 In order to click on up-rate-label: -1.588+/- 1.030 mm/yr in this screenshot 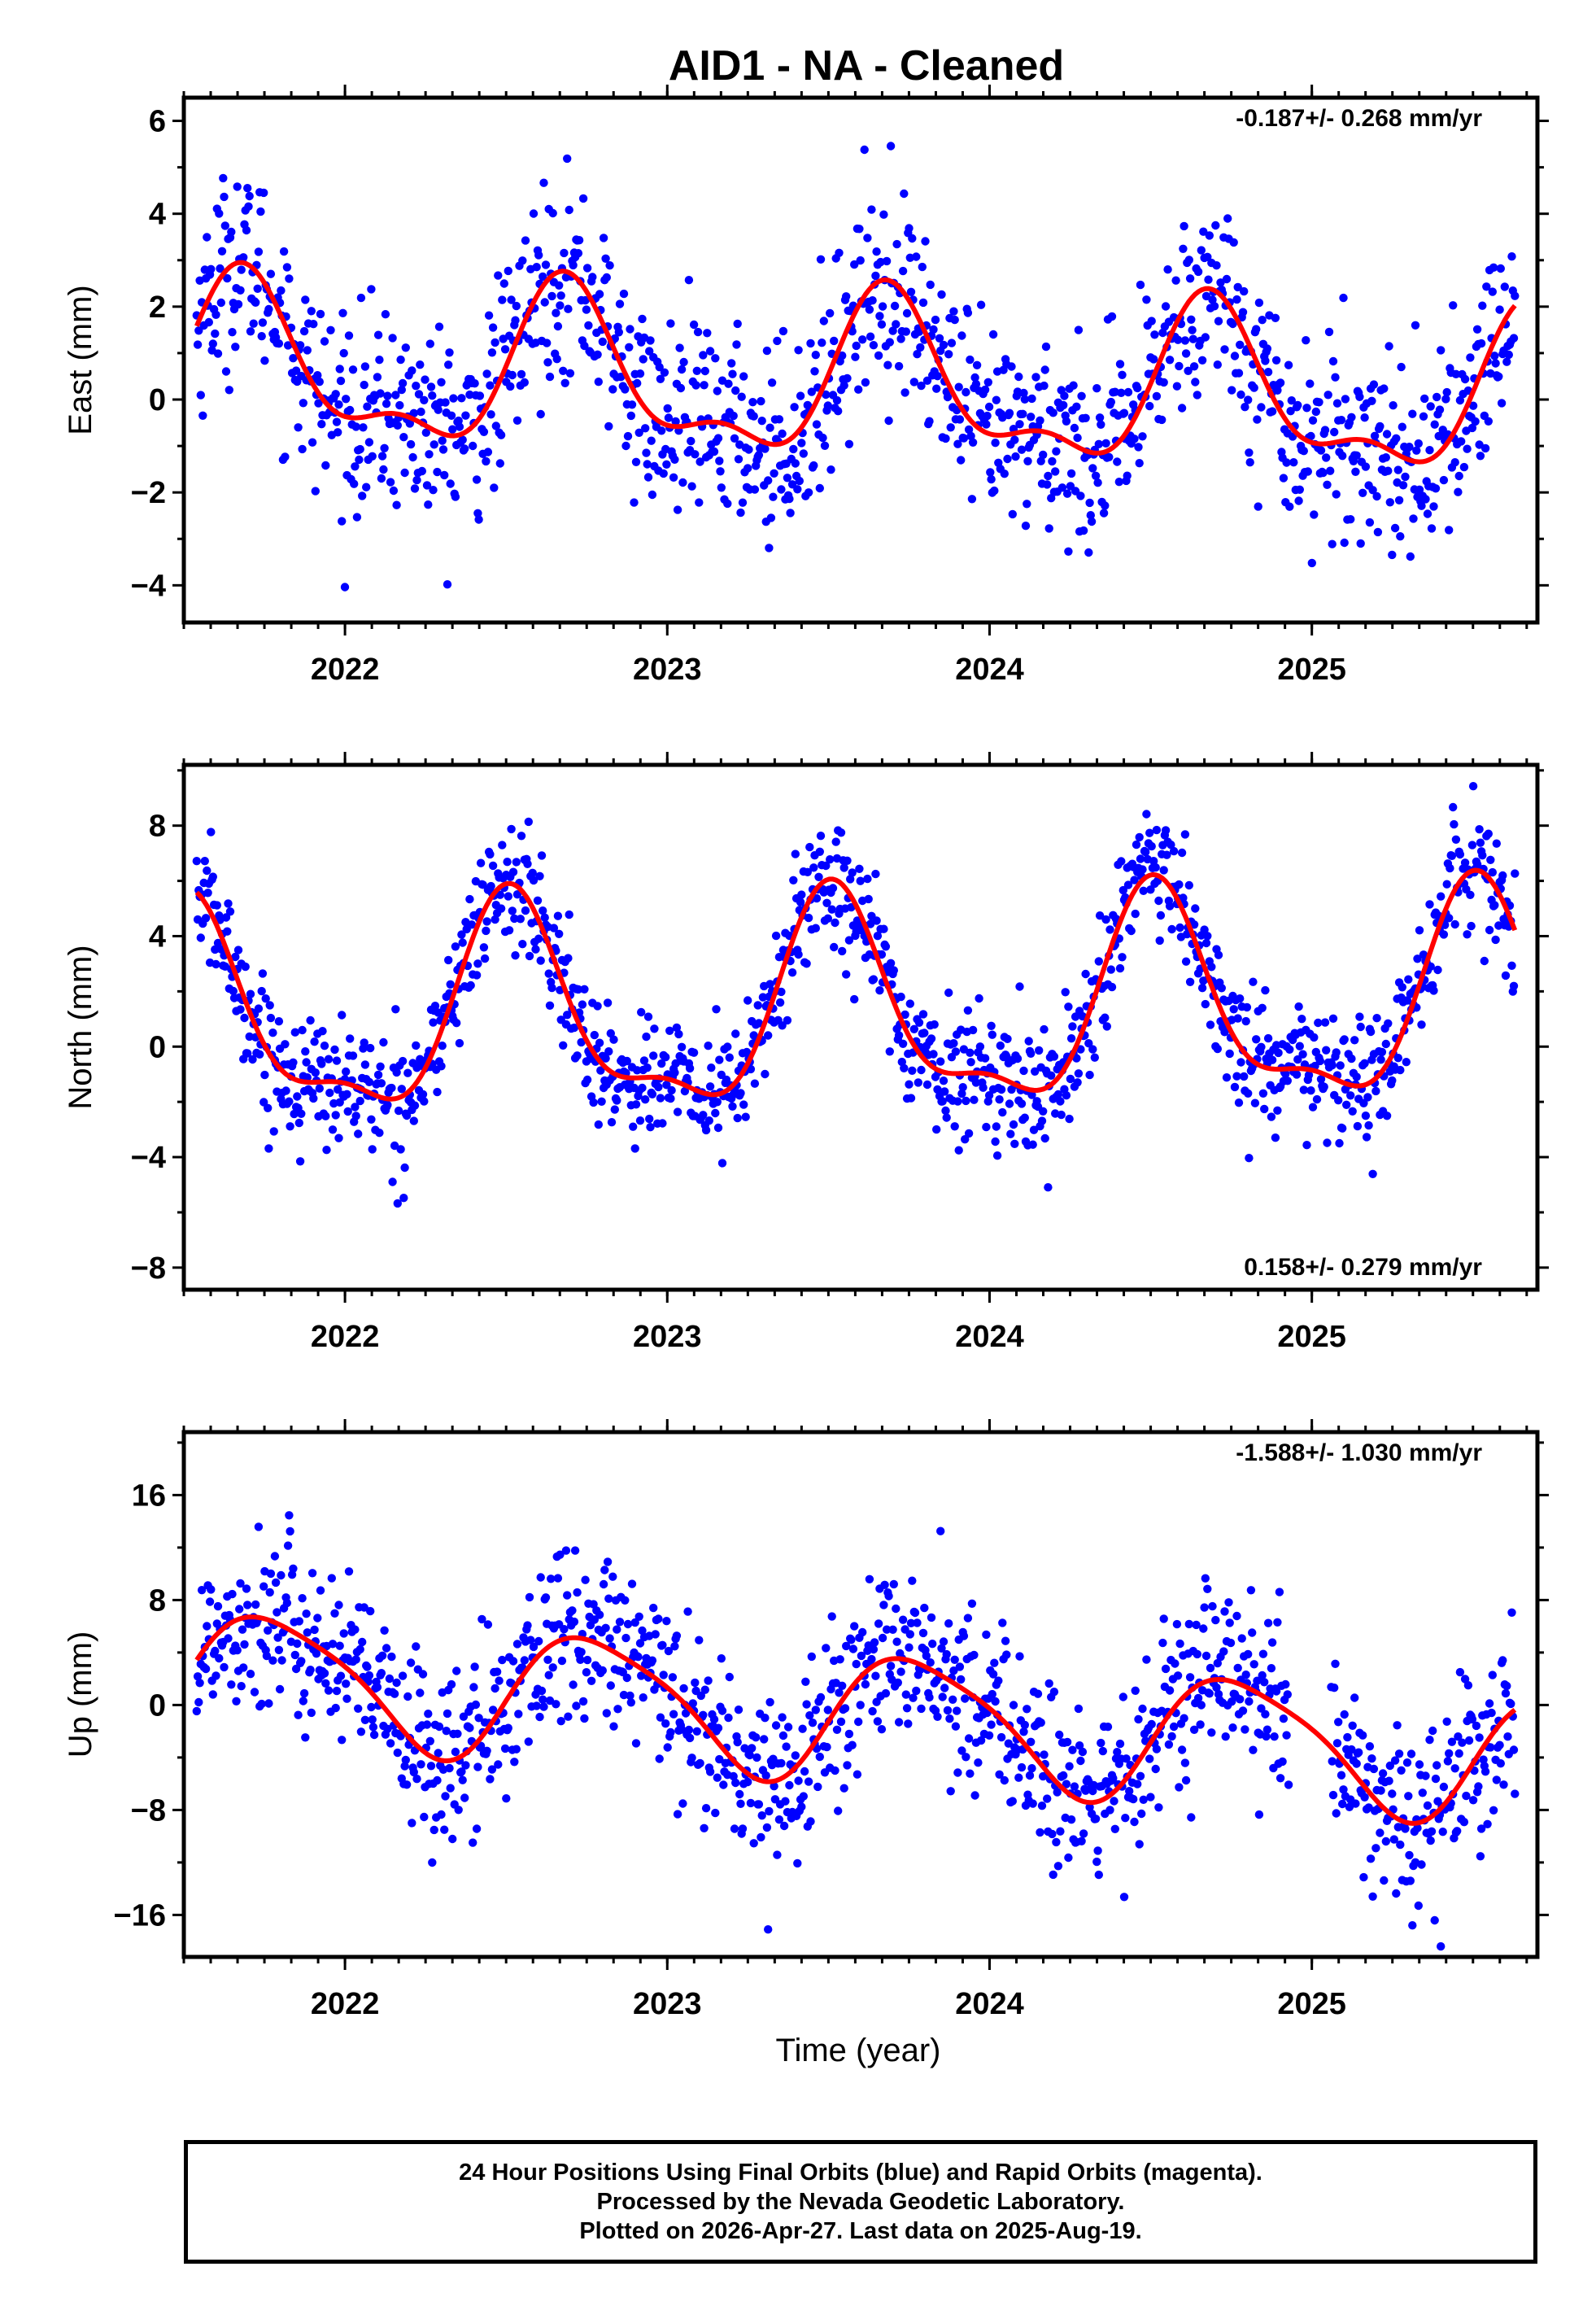, I will do `click(1359, 1452)`.